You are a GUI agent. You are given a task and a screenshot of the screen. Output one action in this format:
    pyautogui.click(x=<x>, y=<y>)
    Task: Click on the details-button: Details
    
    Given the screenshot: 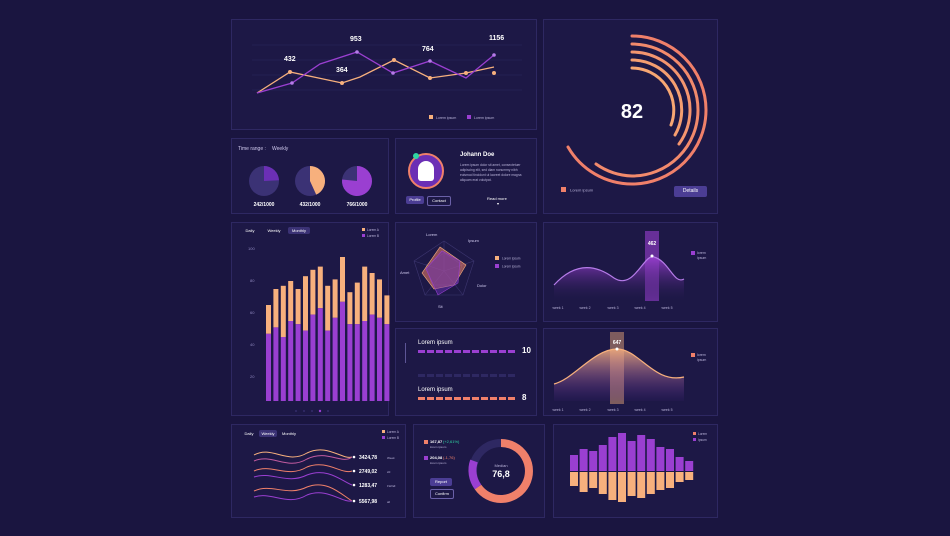 What is the action you would take?
    pyautogui.click(x=690, y=191)
    